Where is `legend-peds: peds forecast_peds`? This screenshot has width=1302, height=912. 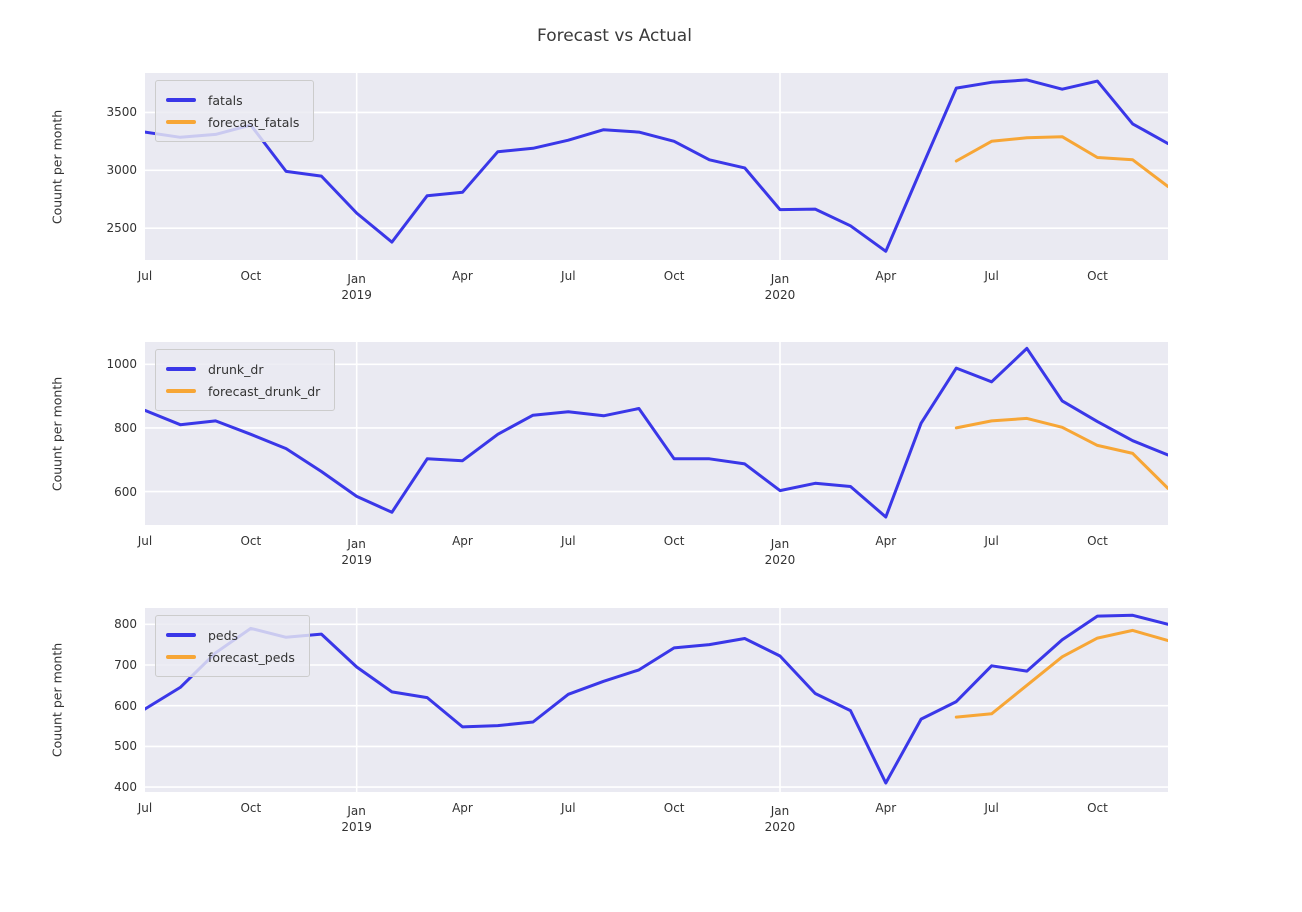
legend-peds: peds forecast_peds is located at coordinates (232, 646).